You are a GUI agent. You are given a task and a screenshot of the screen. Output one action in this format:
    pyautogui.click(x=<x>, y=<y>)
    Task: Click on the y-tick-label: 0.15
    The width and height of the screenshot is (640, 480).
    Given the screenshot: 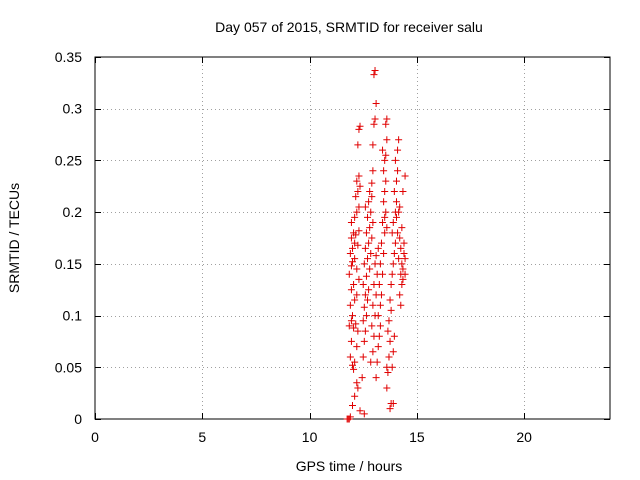 What is the action you would take?
    pyautogui.click(x=68, y=264)
    